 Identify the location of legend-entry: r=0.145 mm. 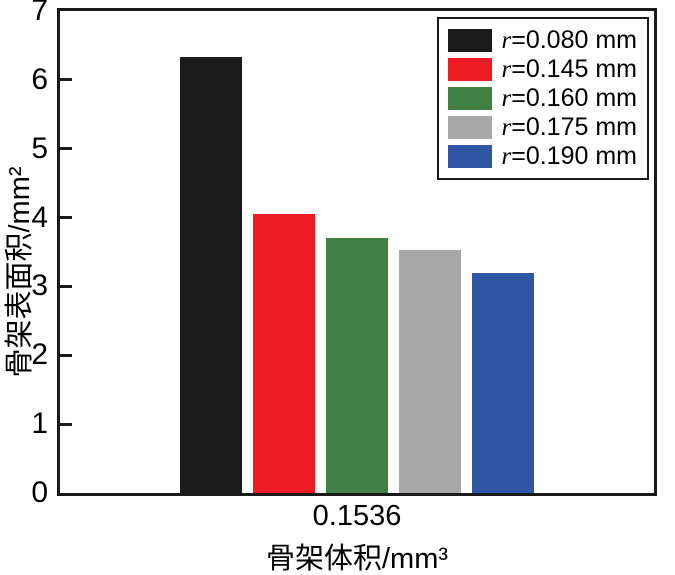
(542, 69).